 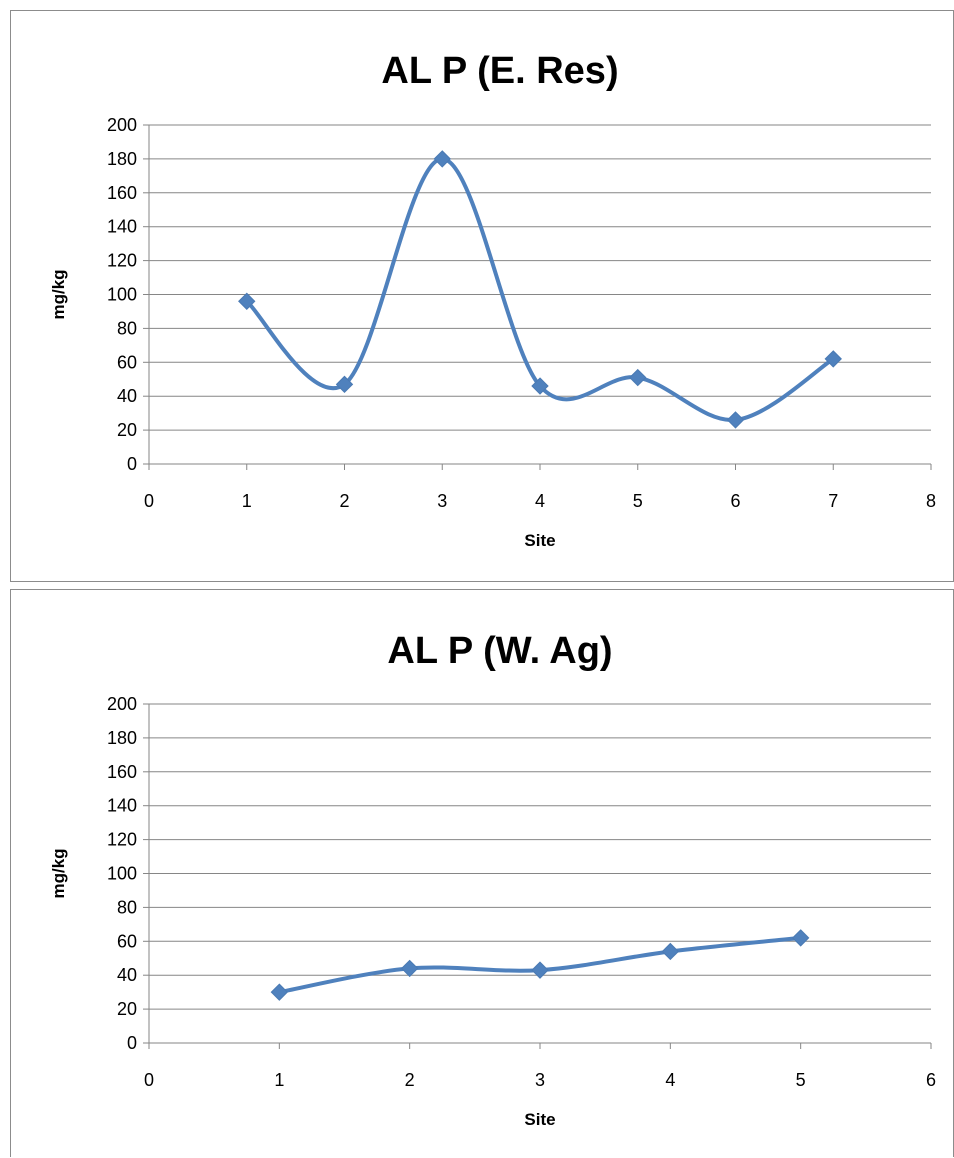 I want to click on chart-title: AL P (E. Res), so click(x=499, y=71).